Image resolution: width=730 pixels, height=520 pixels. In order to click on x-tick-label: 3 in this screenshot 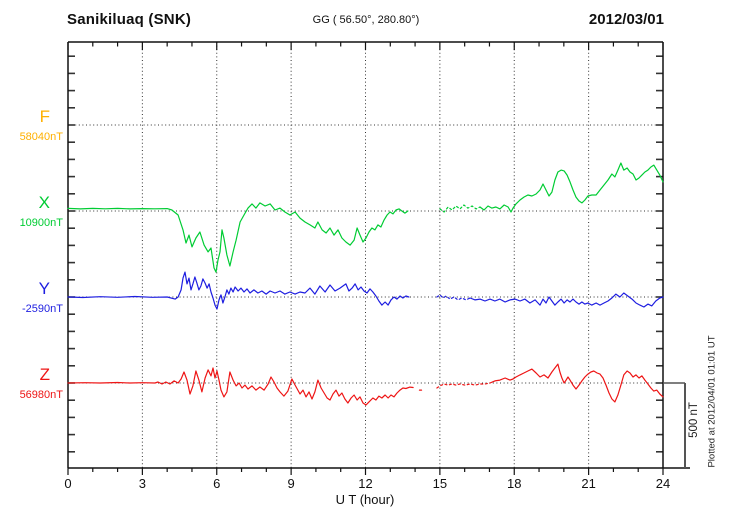, I will do `click(142, 483)`.